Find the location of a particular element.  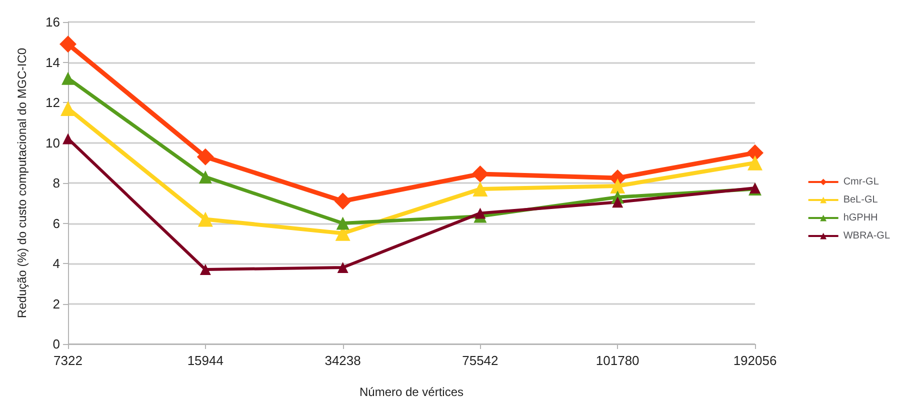

y-tick-label: 8 is located at coordinates (56, 183).